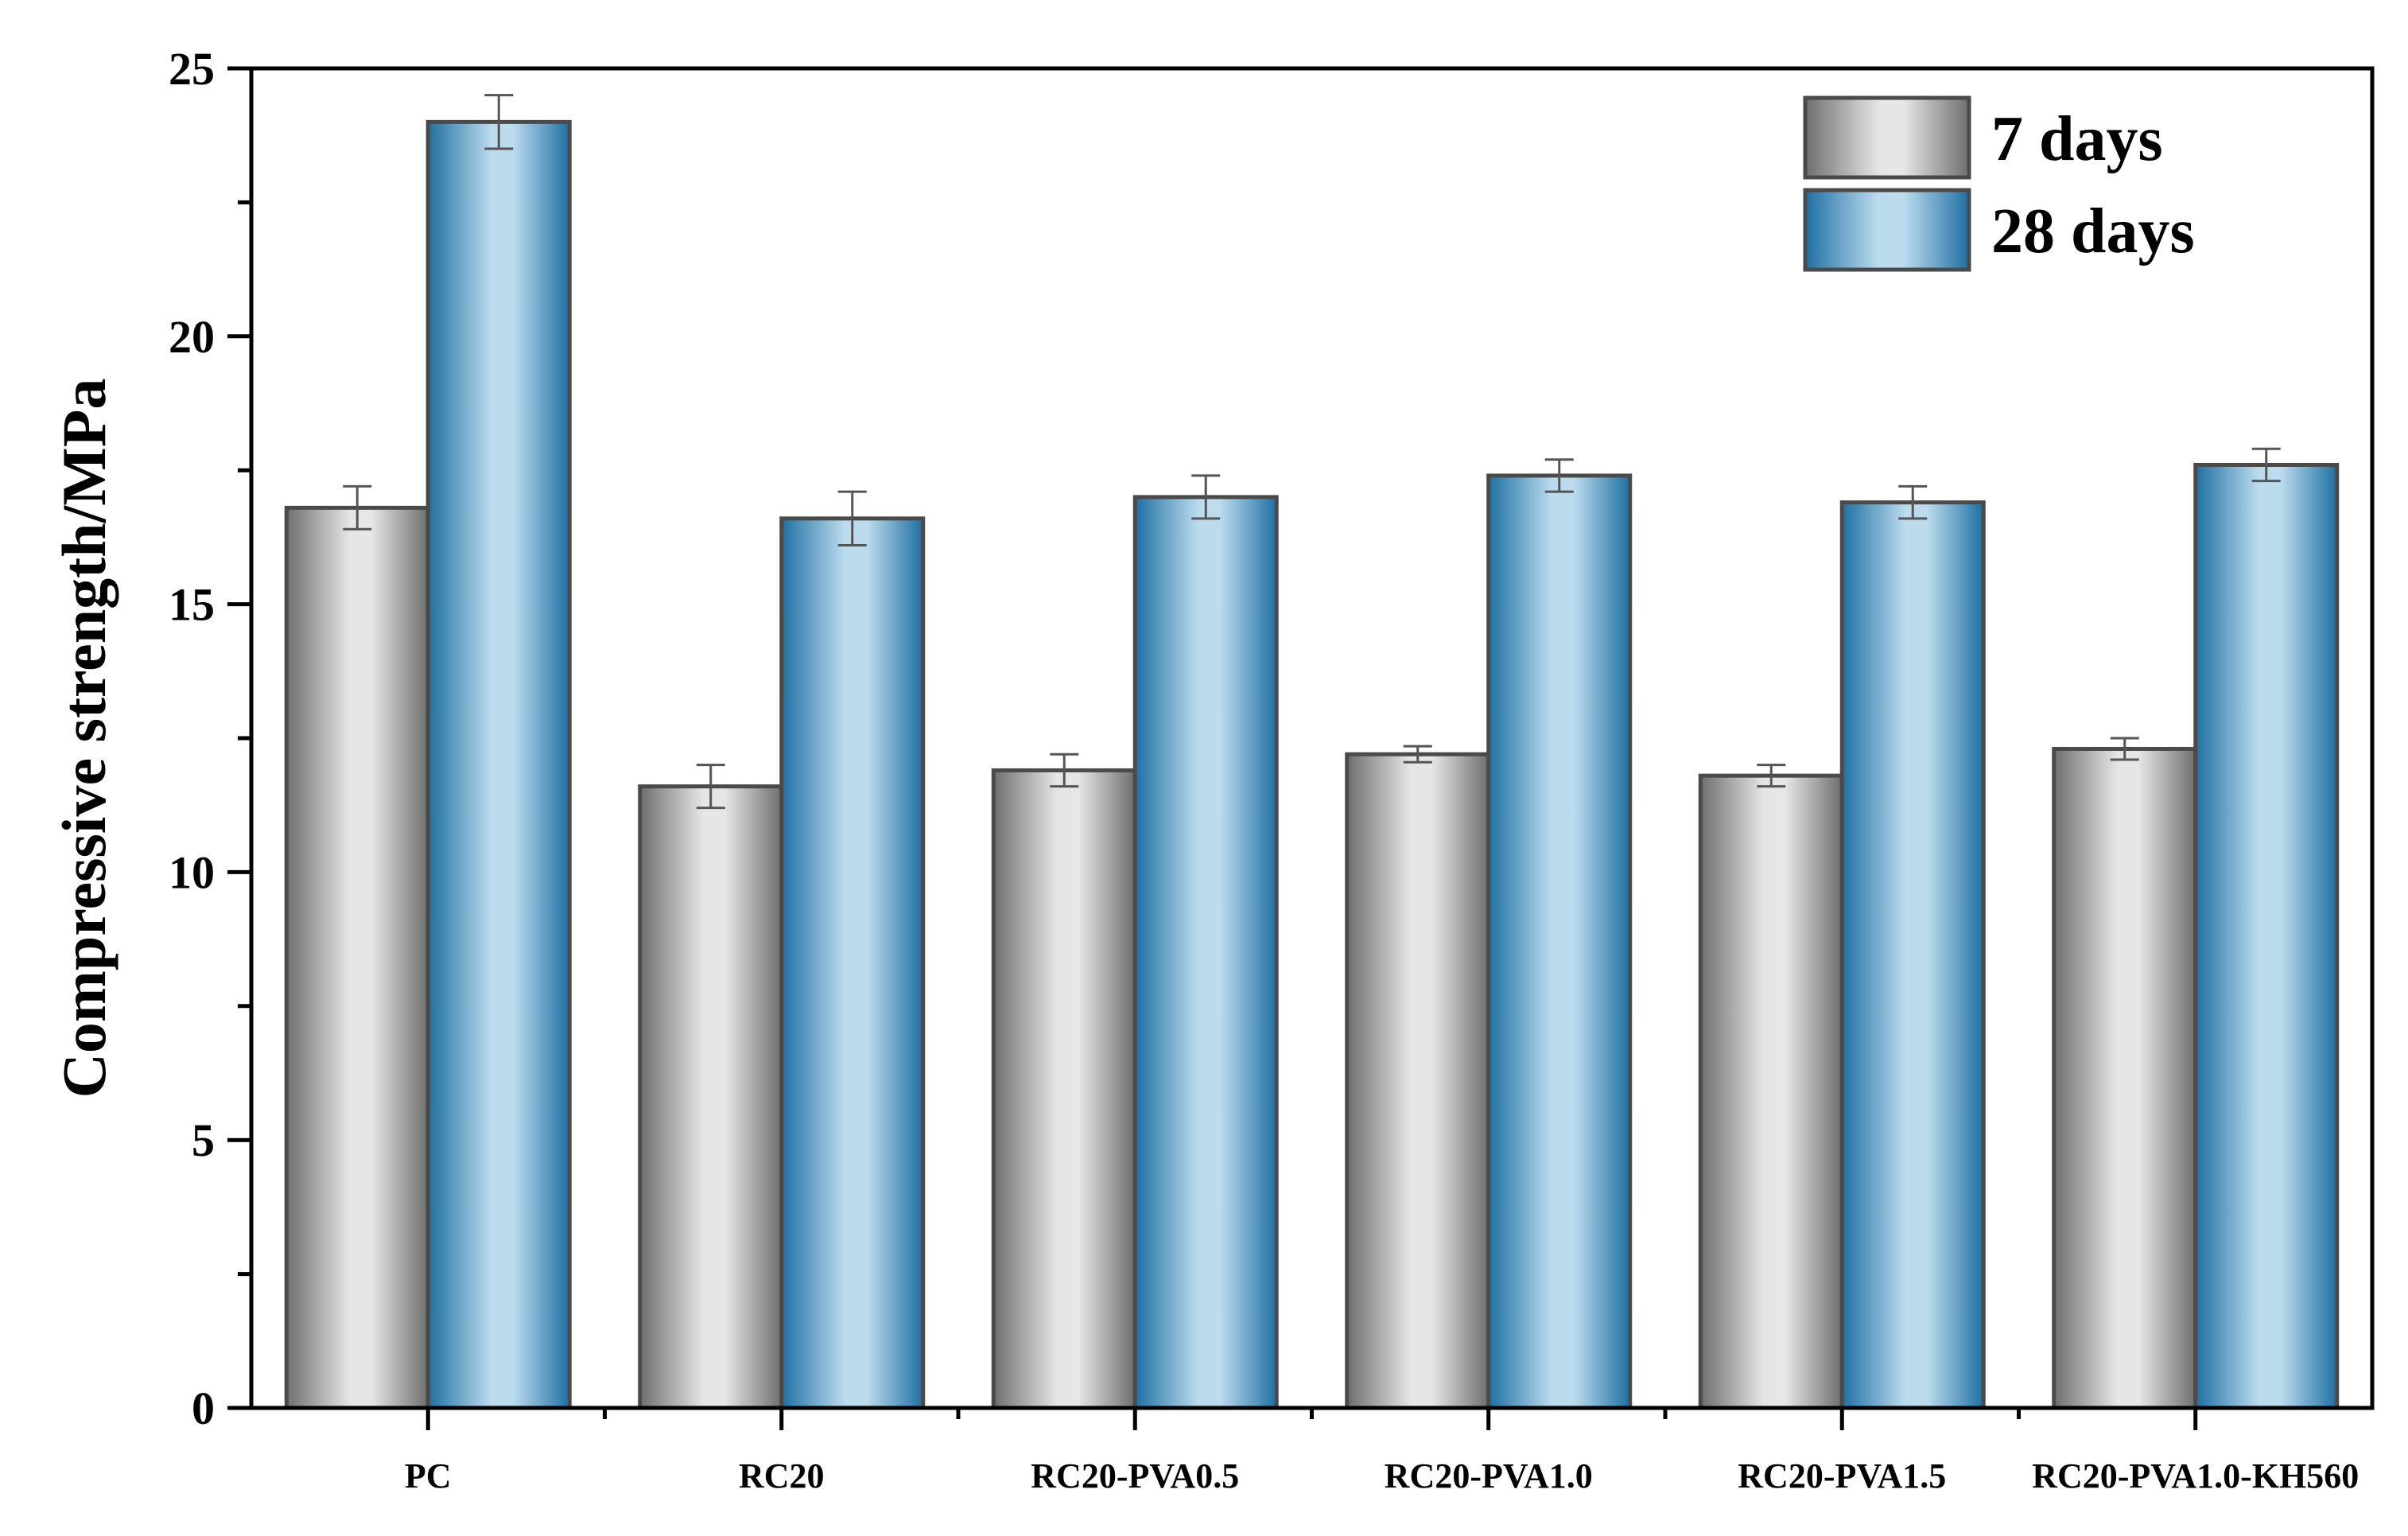 The width and height of the screenshot is (2408, 1536). Describe the element at coordinates (852, 518) in the screenshot. I see `error-bar-28d-rc20` at that location.